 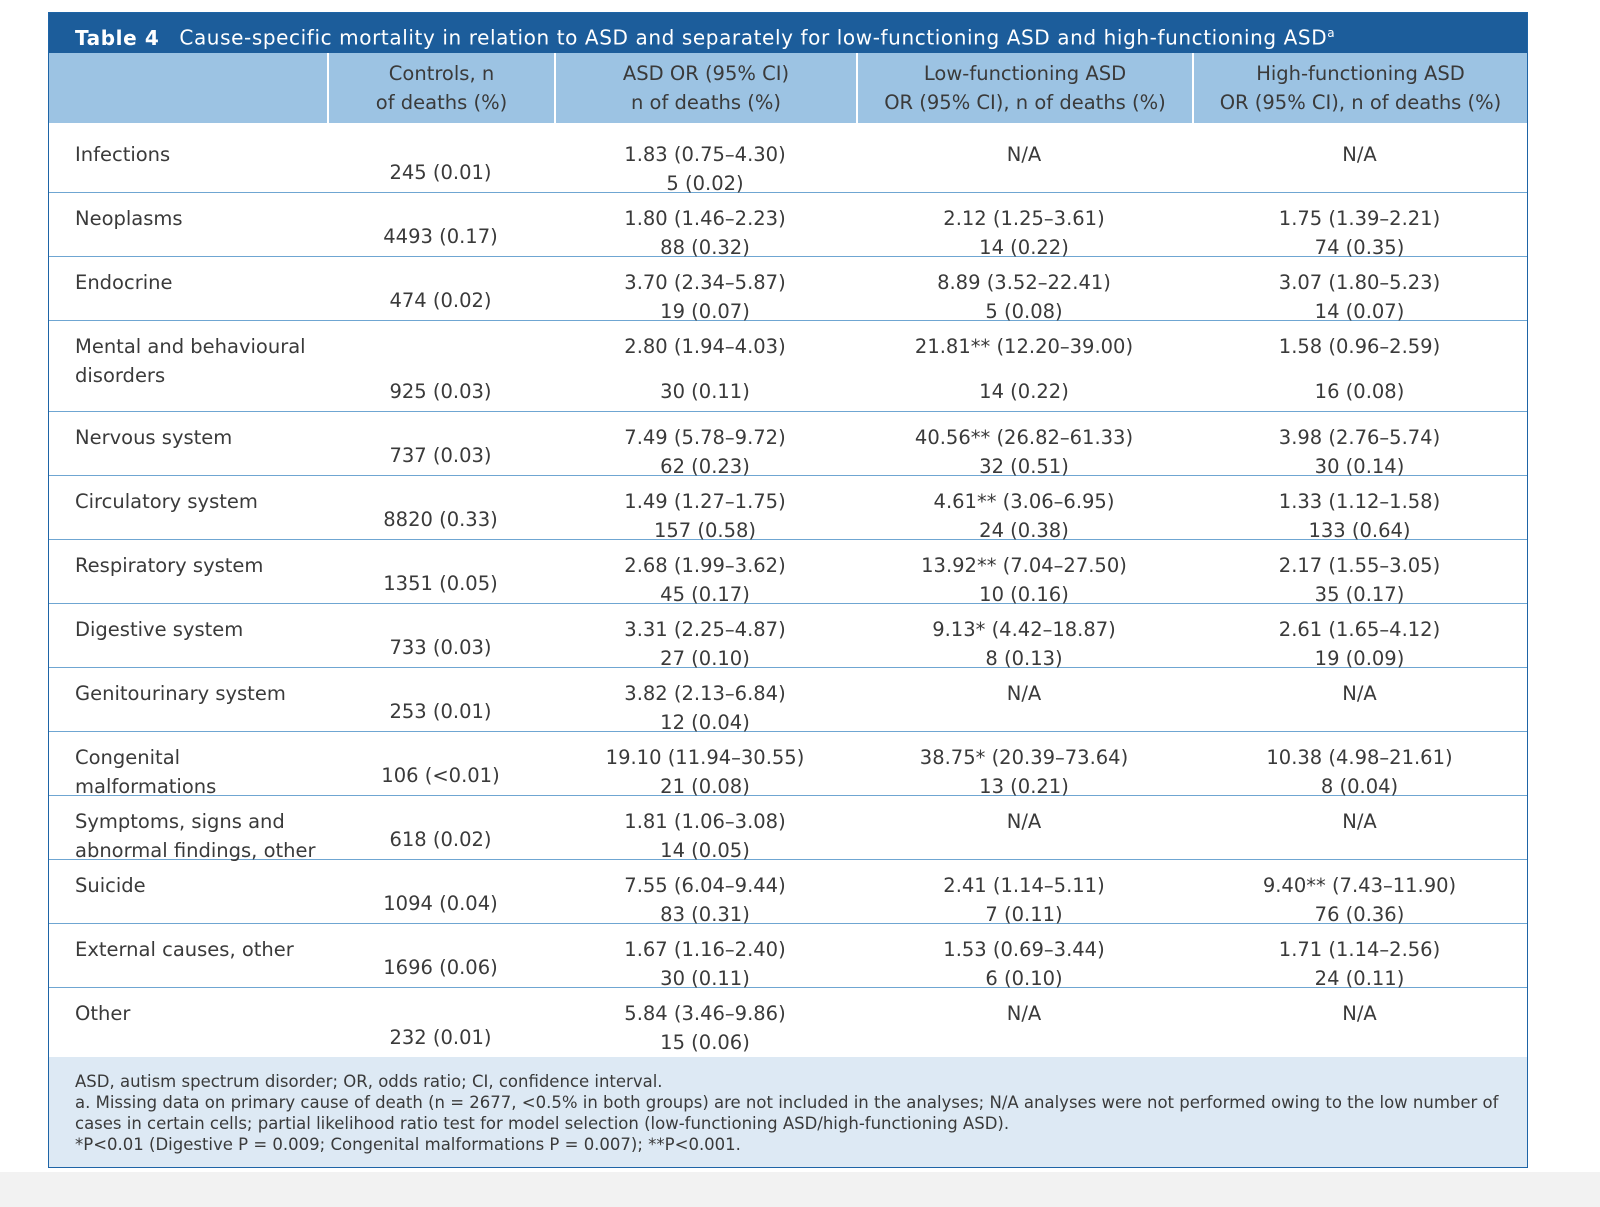 What do you see at coordinates (188, 1022) in the screenshot?
I see `cause-cell: Other` at bounding box center [188, 1022].